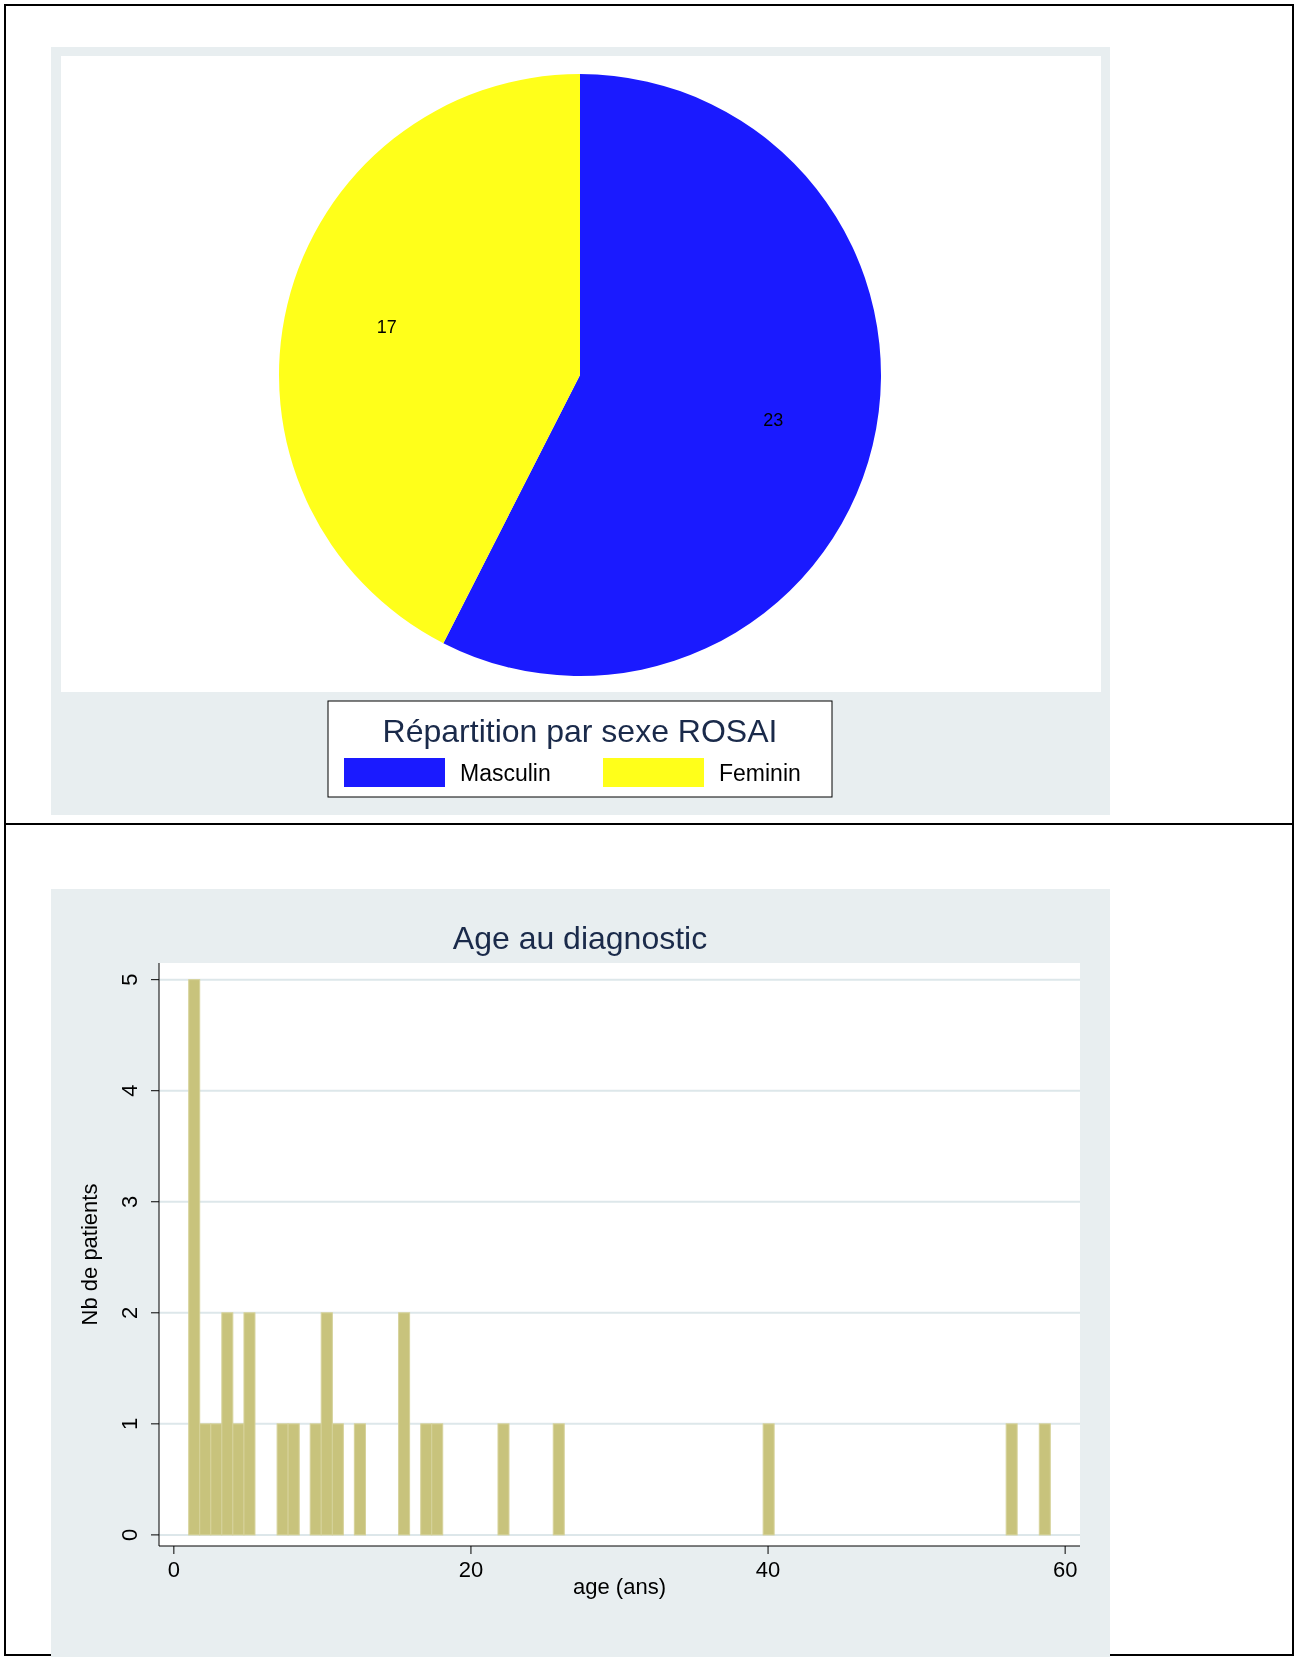 Image resolution: width=1298 pixels, height=1660 pixels. What do you see at coordinates (580, 938) in the screenshot?
I see `chart-title: Age au diagnostic` at bounding box center [580, 938].